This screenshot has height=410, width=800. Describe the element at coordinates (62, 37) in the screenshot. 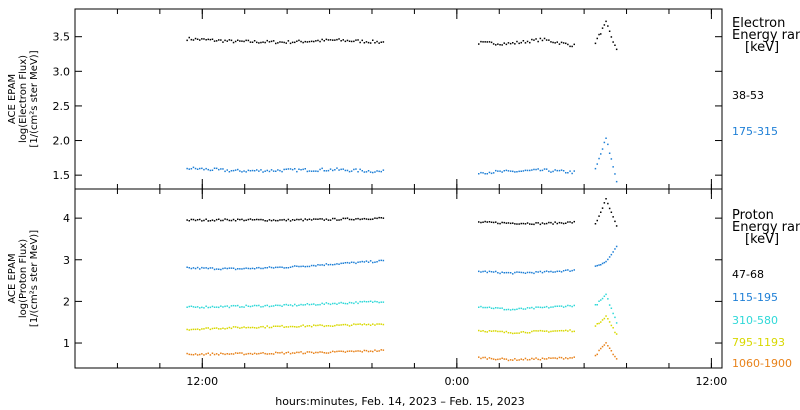

I see `y-tick-label: 3.5` at that location.